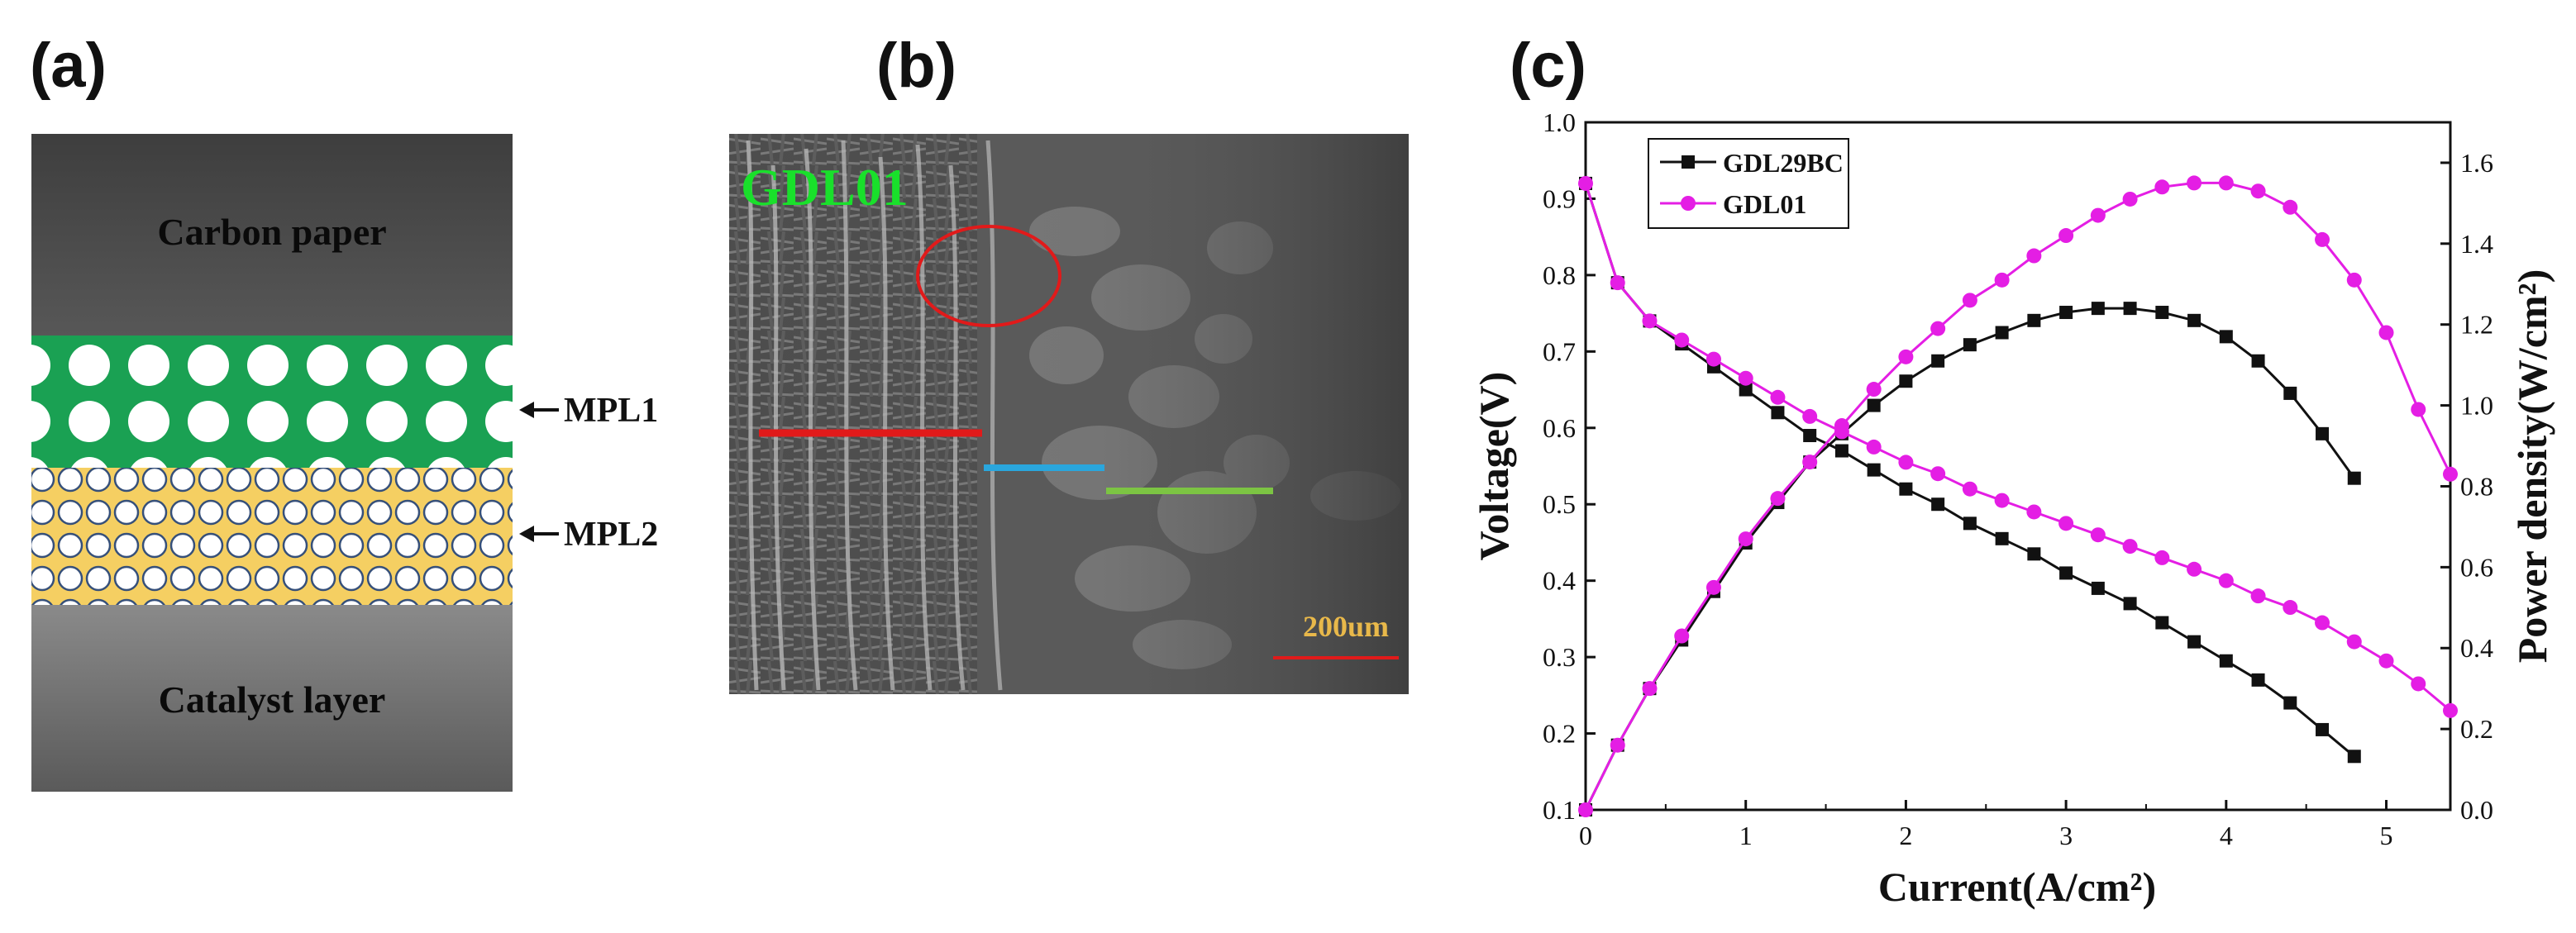  I want to click on x-axis-title: Current(A/cm²), so click(2017, 887).